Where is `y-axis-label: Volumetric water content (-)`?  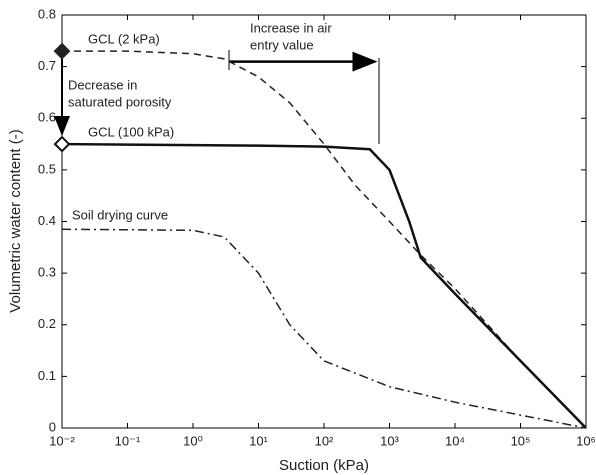 y-axis-label: Volumetric water content (-) is located at coordinates (15, 220).